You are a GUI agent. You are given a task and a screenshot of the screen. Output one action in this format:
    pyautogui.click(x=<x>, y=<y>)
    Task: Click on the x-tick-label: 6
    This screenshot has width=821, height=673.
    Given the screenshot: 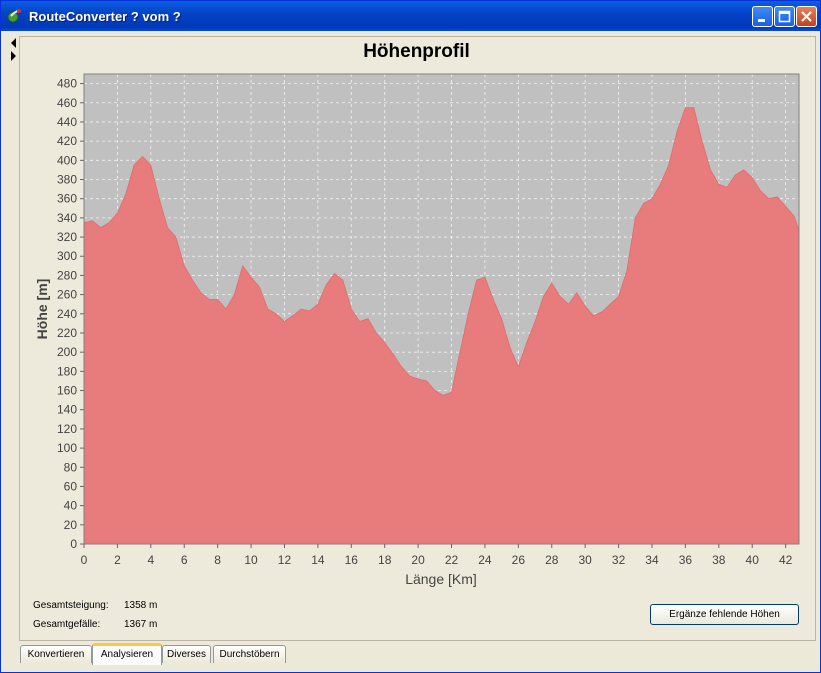 What is the action you would take?
    pyautogui.click(x=184, y=560)
    